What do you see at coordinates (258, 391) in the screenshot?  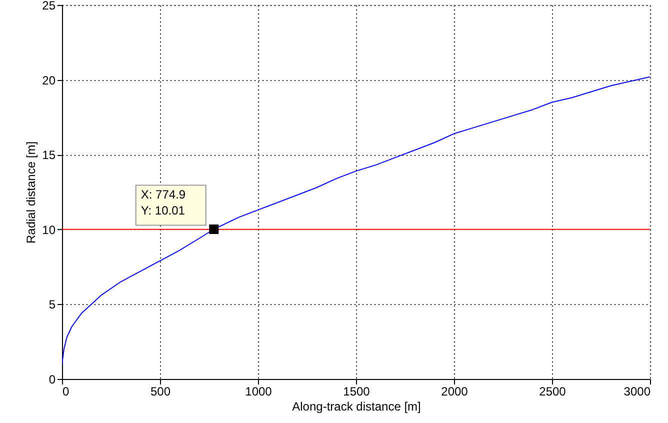 I see `x-tick-label: 1000` at bounding box center [258, 391].